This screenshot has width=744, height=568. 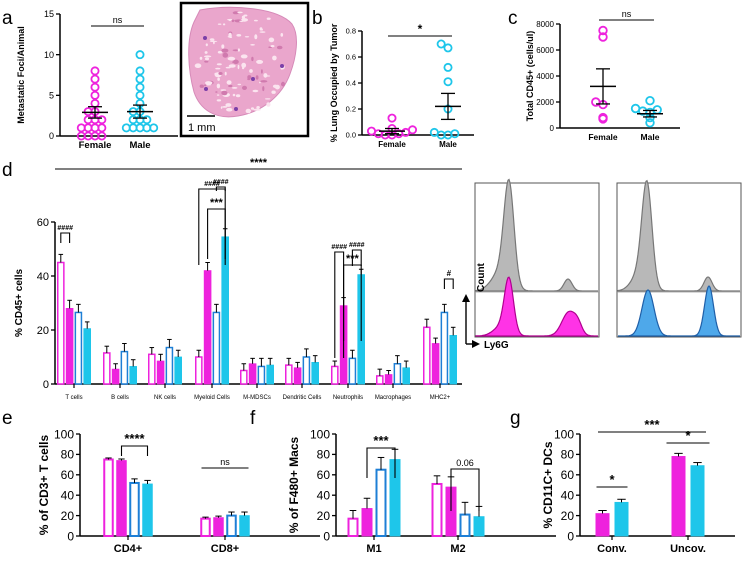 I want to click on y-tick-label: 100, so click(x=320, y=434).